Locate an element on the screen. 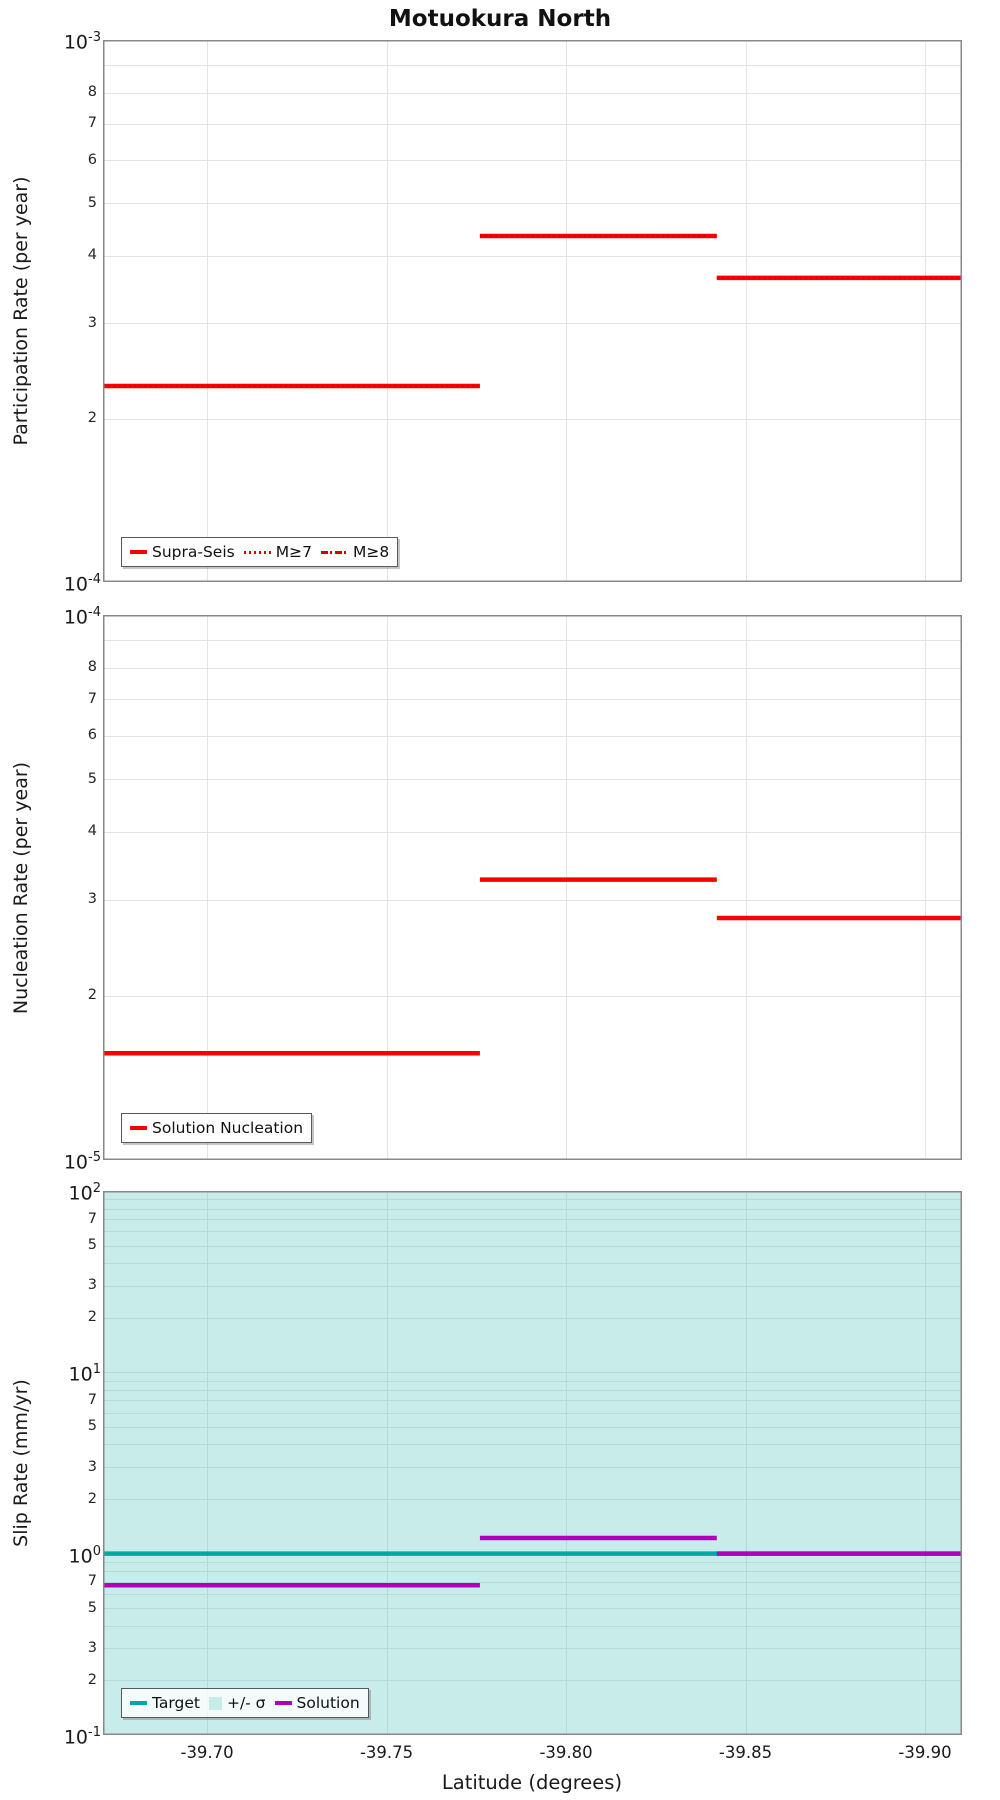 The height and width of the screenshot is (1800, 1000). legend-item: Solution Nucleation is located at coordinates (216, 1128).